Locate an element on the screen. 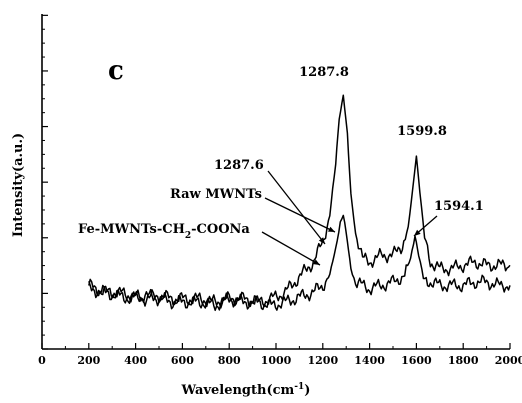  x-tick-label: 2000 is located at coordinates (508, 360).